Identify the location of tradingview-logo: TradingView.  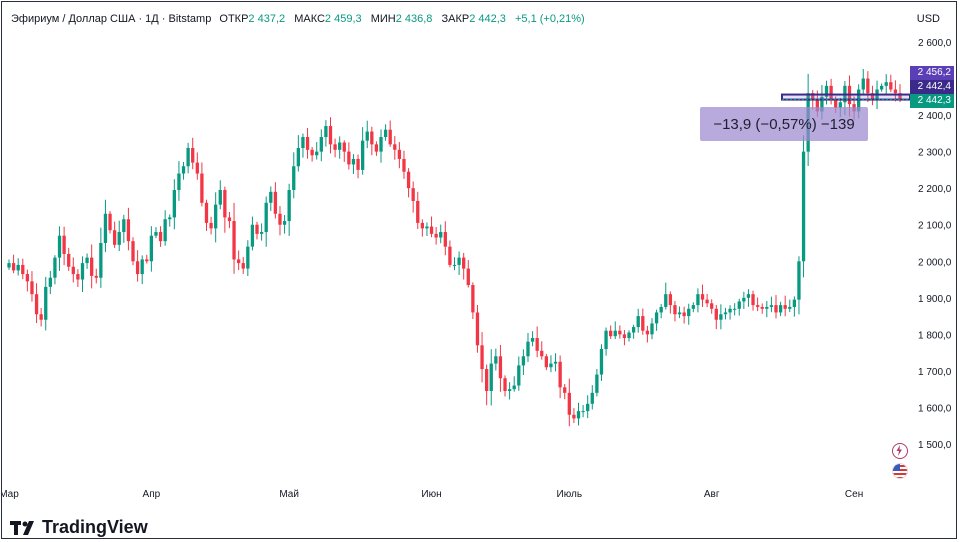
(79, 527).